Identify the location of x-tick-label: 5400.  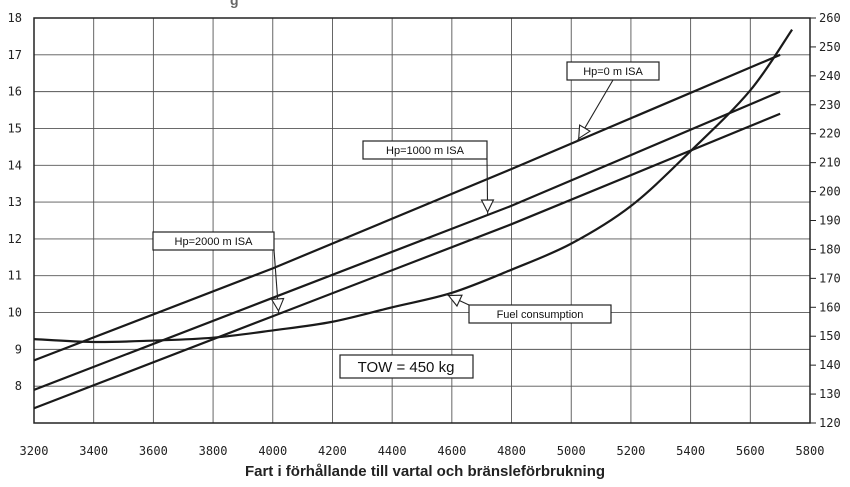
(690, 451).